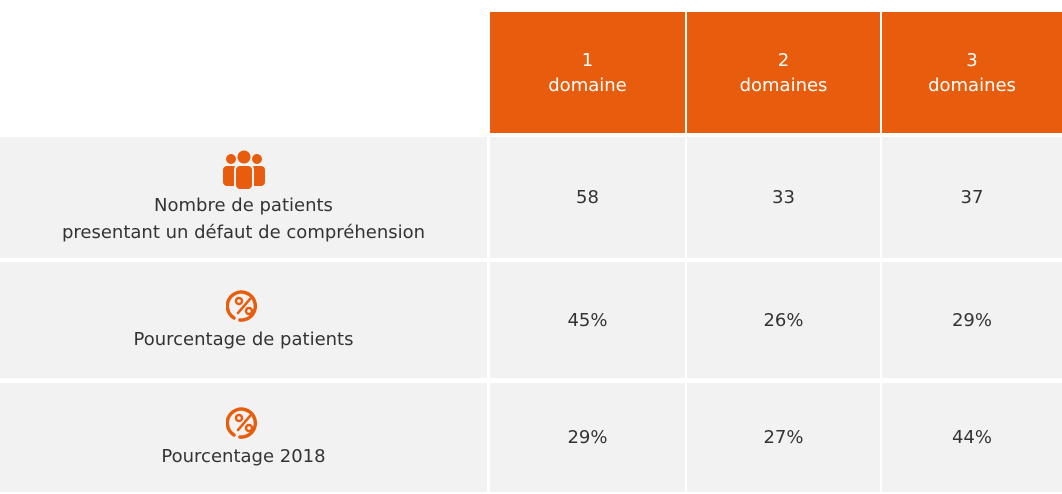 This screenshot has height=494, width=1062. I want to click on row-label: Nombre de patients, so click(243, 205).